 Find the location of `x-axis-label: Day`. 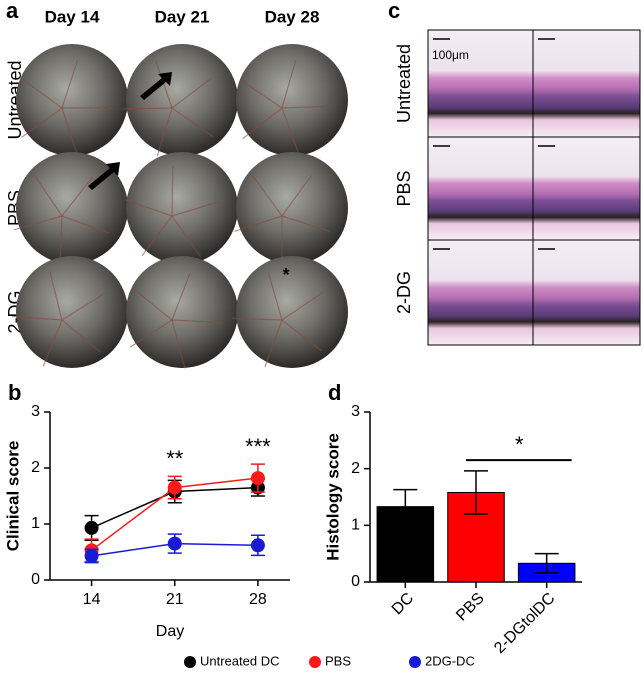

x-axis-label: Day is located at coordinates (170, 631).